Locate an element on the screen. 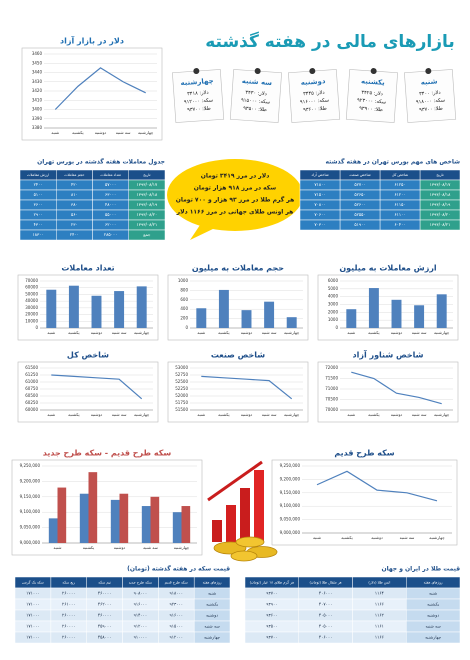 The image size is (470, 660). table-cell-text: ۶۲۰۰۰ is located at coordinates (110, 224).